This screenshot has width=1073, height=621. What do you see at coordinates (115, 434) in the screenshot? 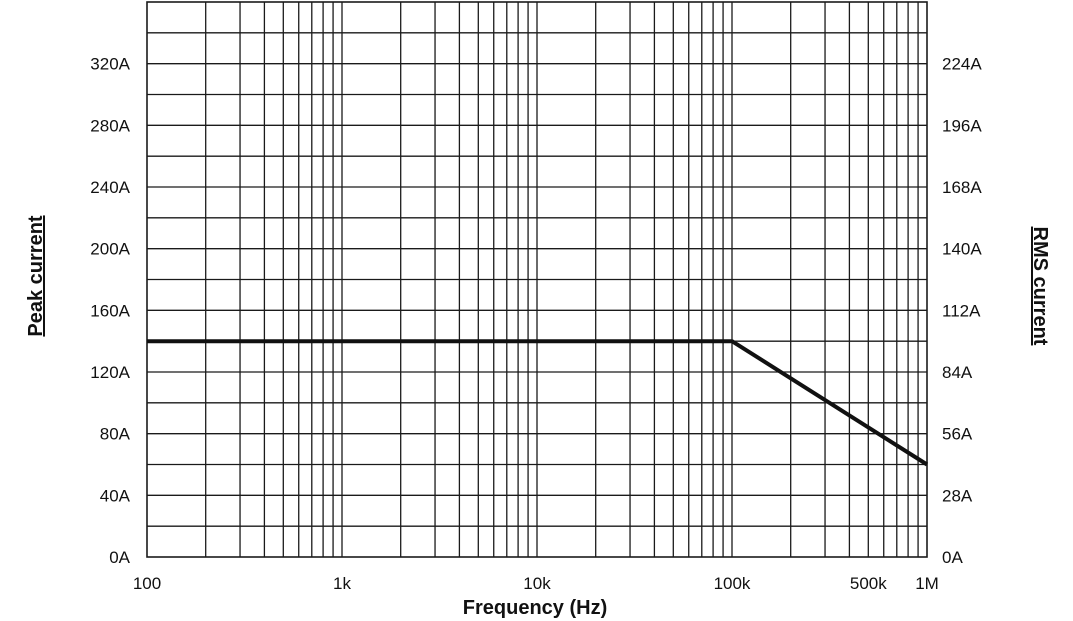
I see `left-y-tick-label: 80A` at bounding box center [115, 434].